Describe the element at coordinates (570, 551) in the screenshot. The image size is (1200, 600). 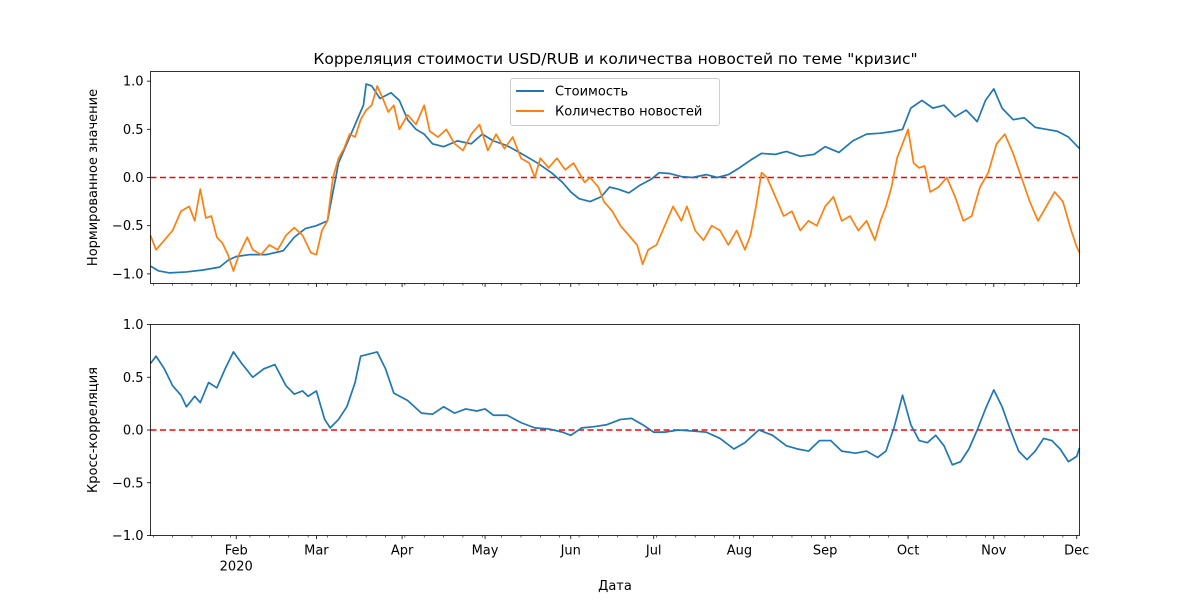
I see `x-tick-label: Jun` at that location.